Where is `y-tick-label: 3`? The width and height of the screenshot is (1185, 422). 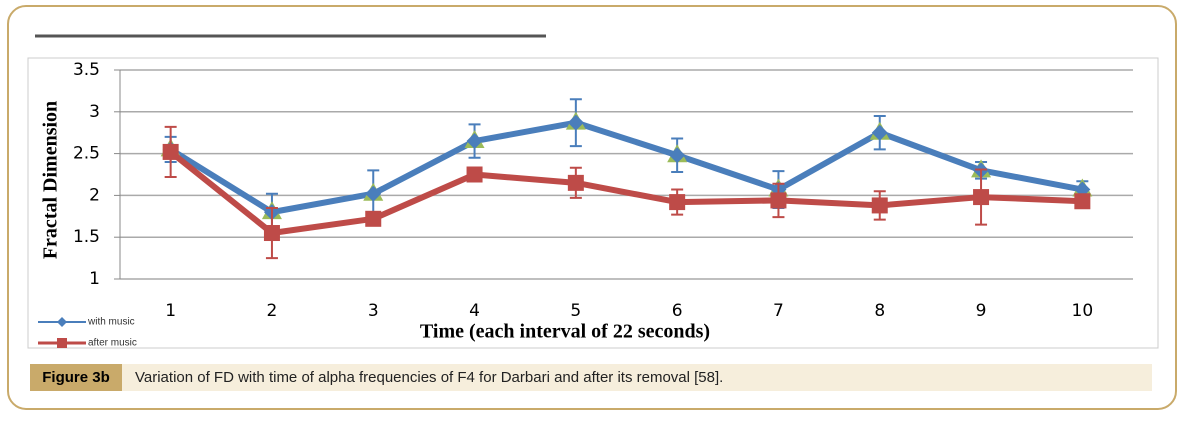
y-tick-label: 3 is located at coordinates (94, 112).